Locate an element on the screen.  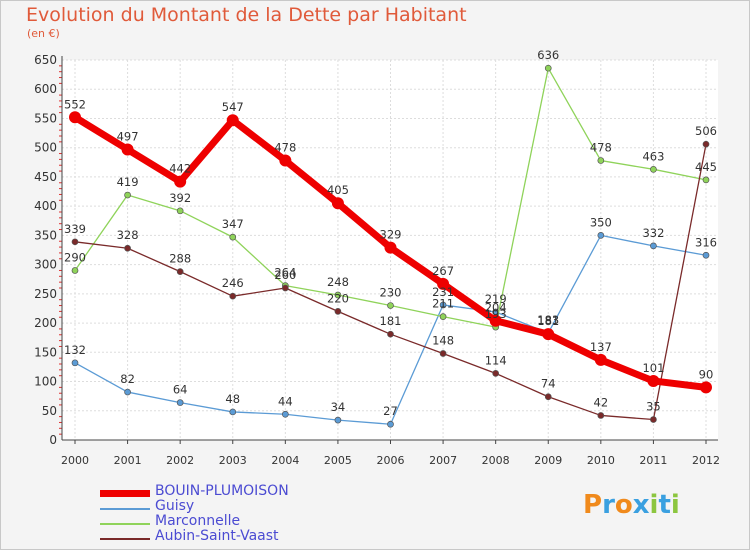
data-label-marconnelle: 636 is located at coordinates (548, 55).